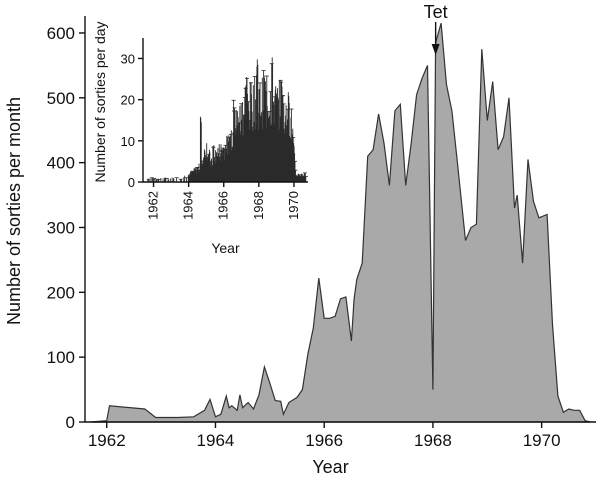  I want to click on main-y-tick-label: 0, so click(70, 422).